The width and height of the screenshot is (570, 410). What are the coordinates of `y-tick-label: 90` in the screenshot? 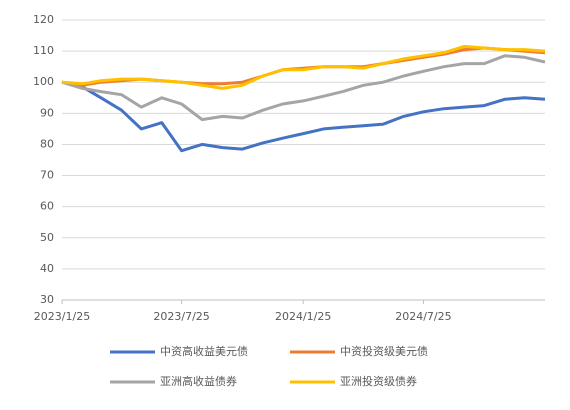 It's located at (47, 112).